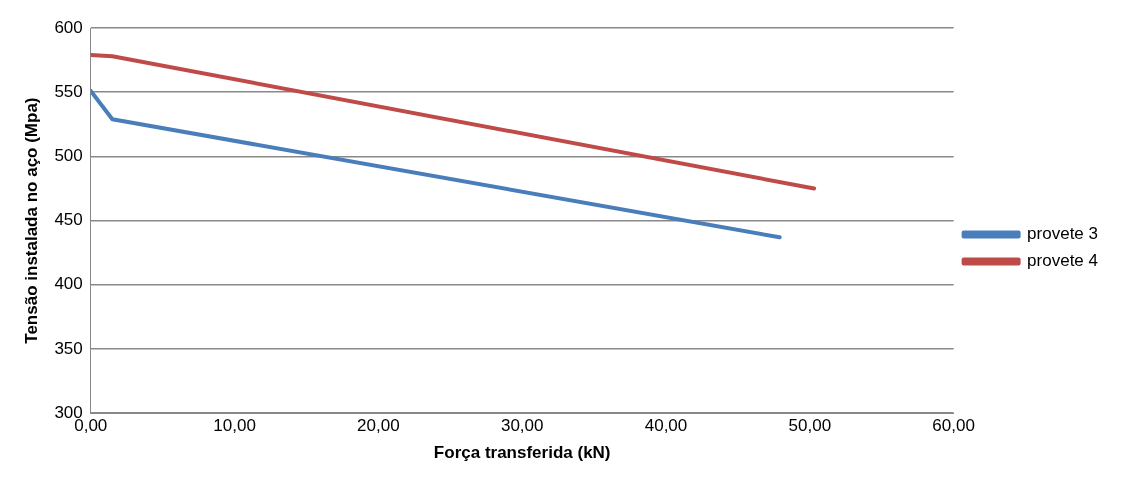 The image size is (1138, 488). Describe the element at coordinates (522, 453) in the screenshot. I see `x-axis-title: Força transferida (kN)` at that location.